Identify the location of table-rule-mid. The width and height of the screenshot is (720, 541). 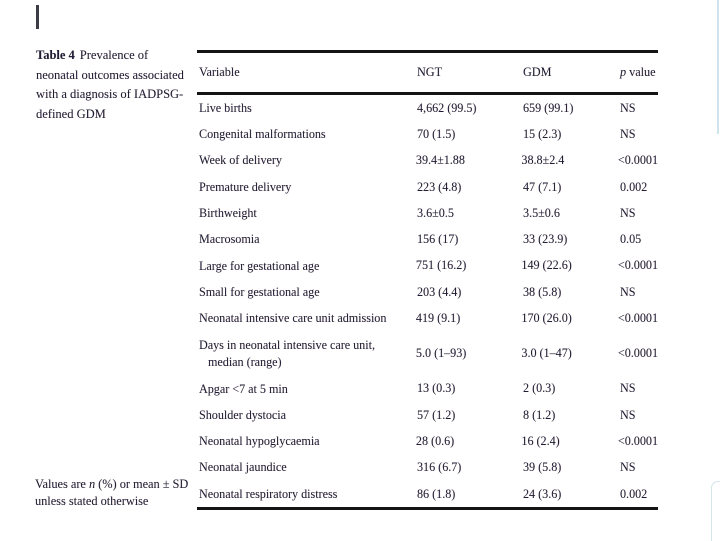
(427, 93).